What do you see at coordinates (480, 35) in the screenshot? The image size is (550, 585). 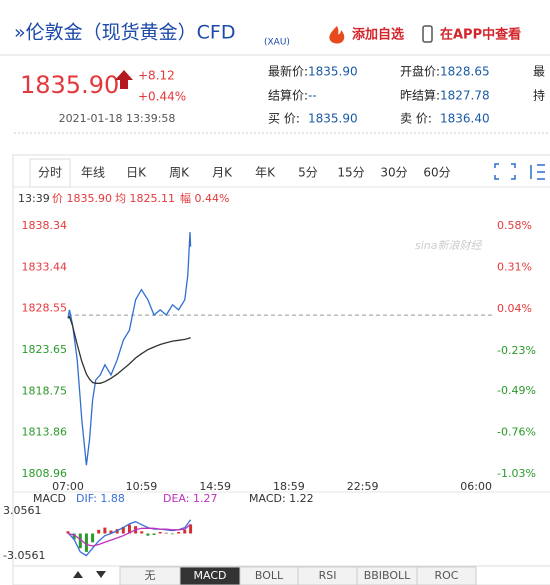 I see `app-link: 在APP中查看` at bounding box center [480, 35].